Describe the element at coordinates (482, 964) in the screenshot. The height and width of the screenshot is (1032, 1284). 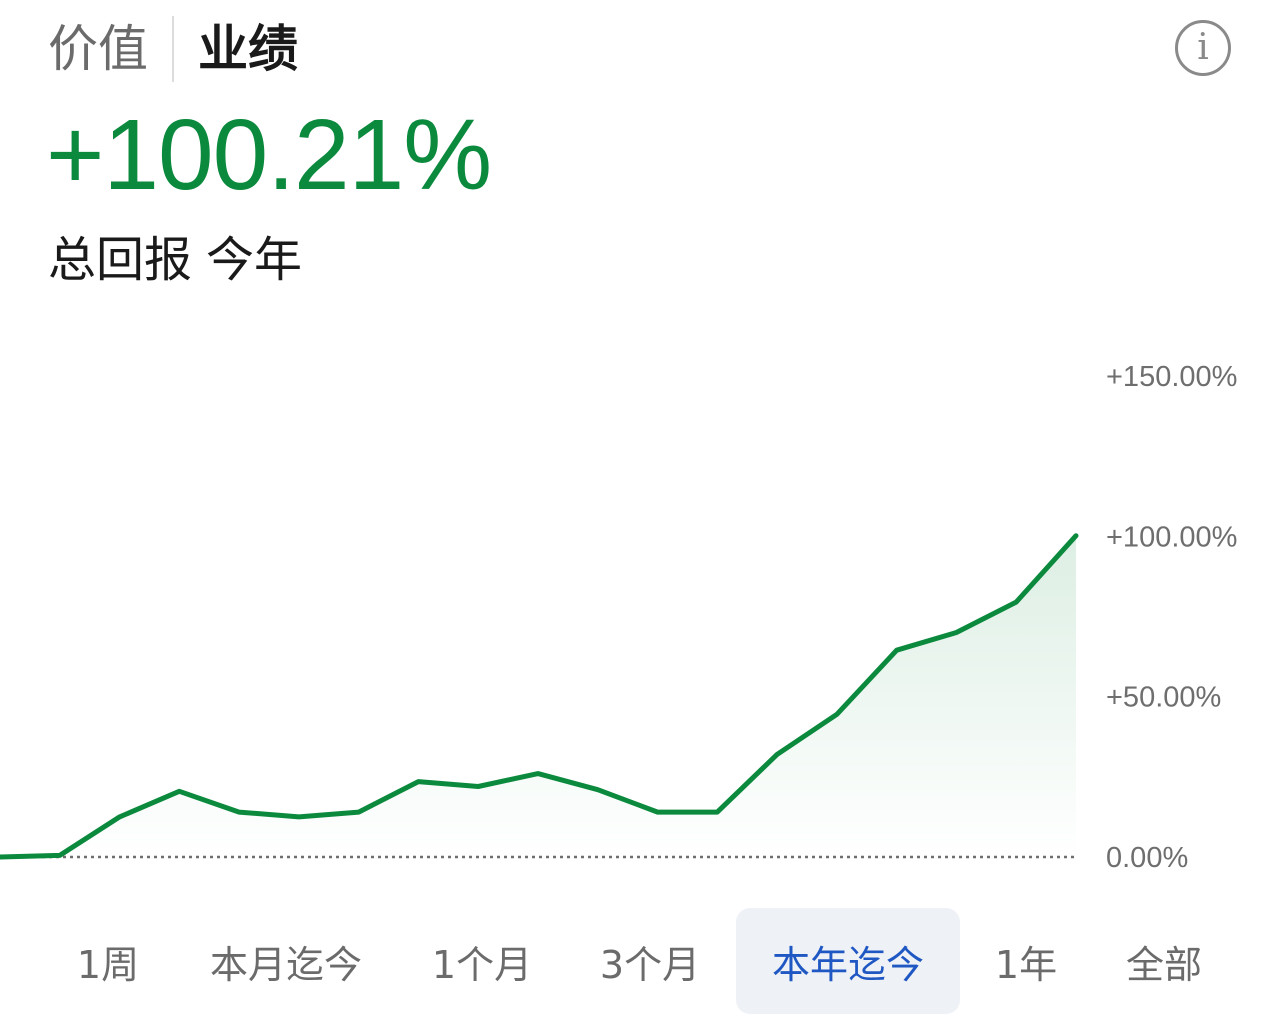
I see `range-1m-button: 1个月` at that location.